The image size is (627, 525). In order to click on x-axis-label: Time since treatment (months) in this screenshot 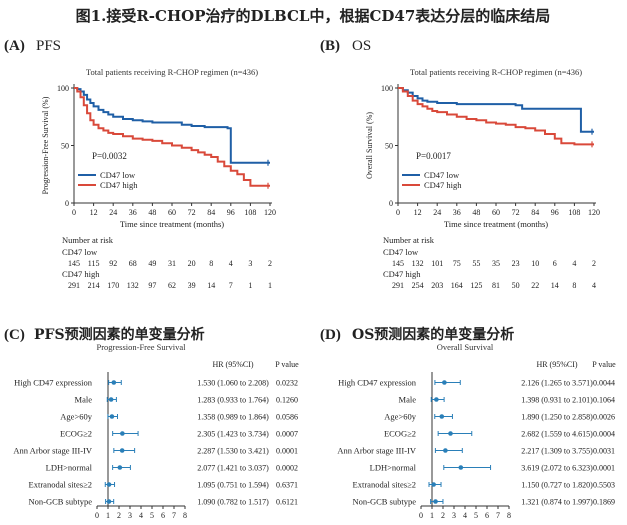, I will do `click(496, 224)`.